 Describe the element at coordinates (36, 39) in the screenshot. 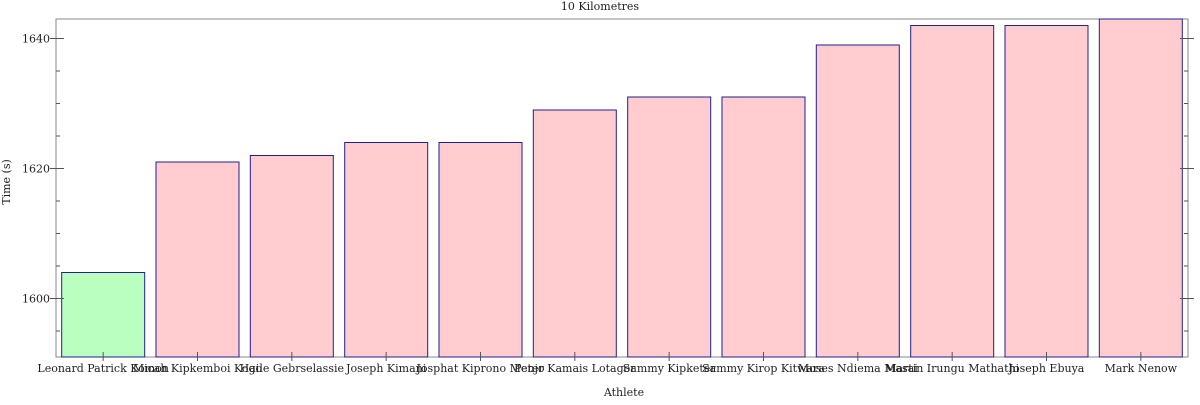

I see `y-tick-label: 1640` at that location.